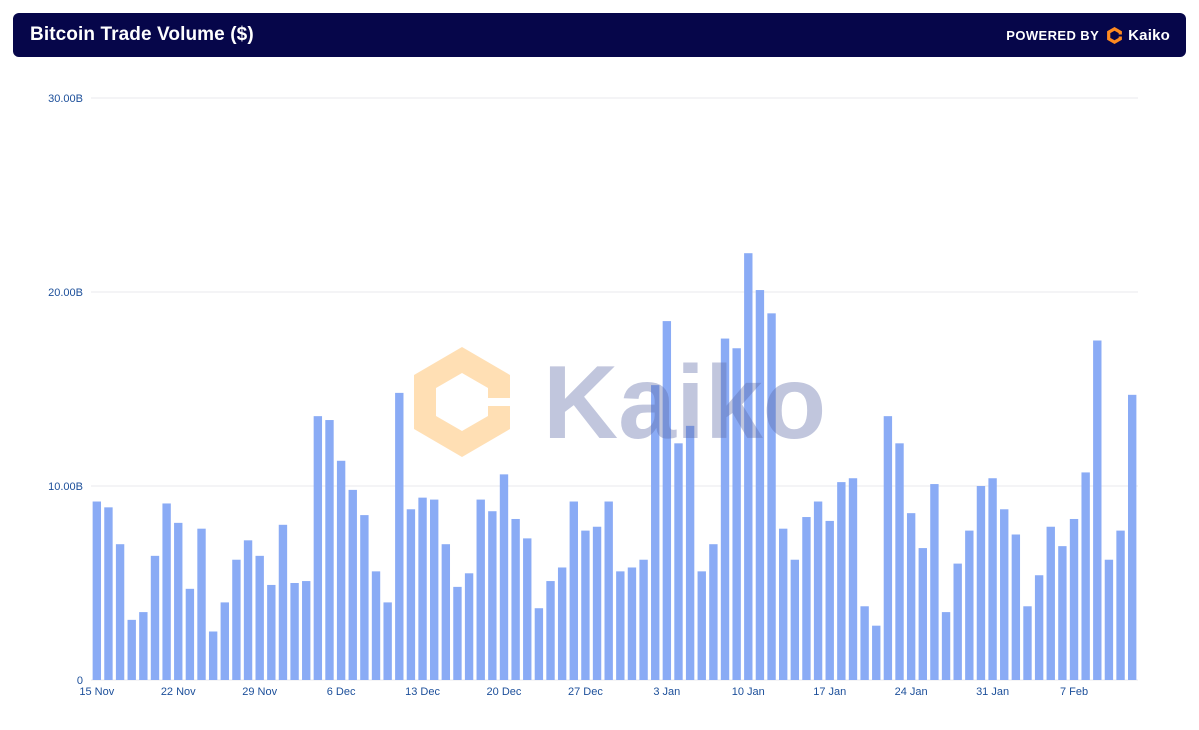 This screenshot has height=730, width=1199. I want to click on x-tick-label: 15 Nov, so click(96, 692).